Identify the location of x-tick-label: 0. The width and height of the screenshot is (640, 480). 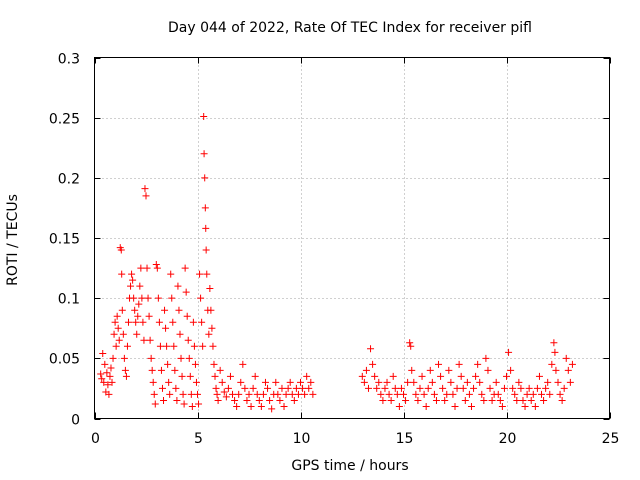
(95, 439).